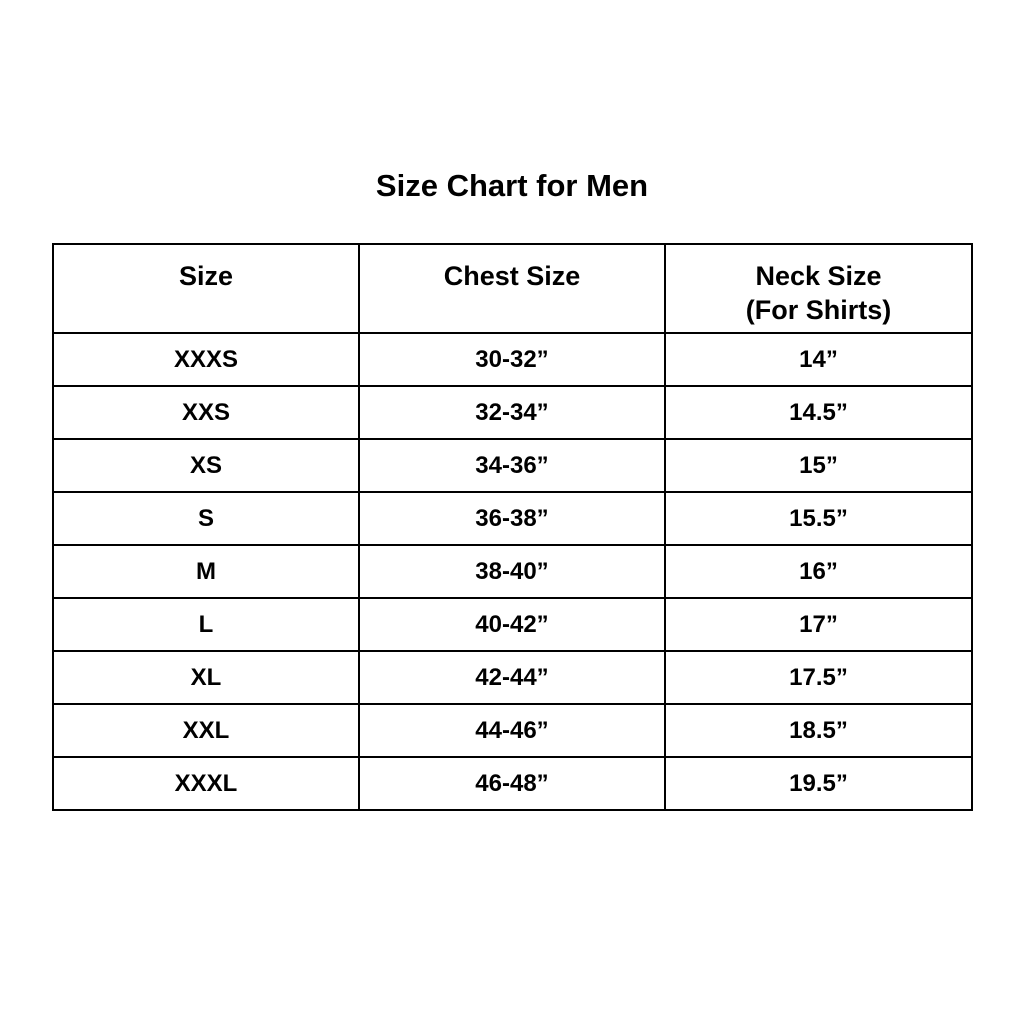  I want to click on size-cell: XXXS, so click(206, 359).